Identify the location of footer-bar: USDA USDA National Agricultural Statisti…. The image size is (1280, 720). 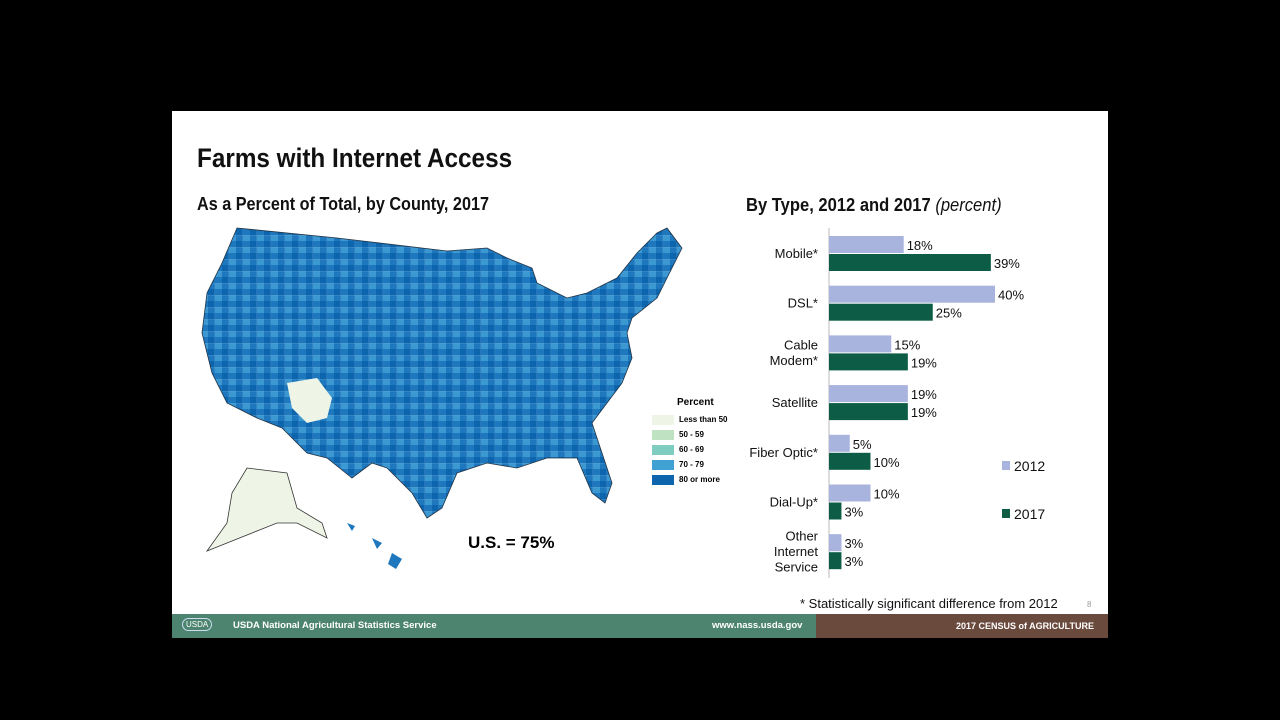
(640, 626).